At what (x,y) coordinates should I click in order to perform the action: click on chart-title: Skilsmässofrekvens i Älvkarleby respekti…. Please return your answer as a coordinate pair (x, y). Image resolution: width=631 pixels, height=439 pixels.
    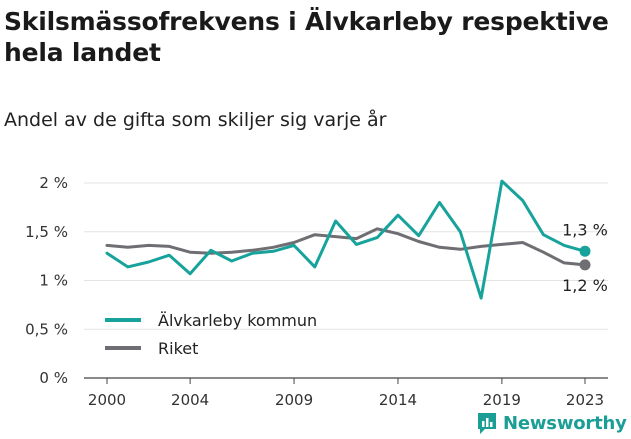
    Looking at the image, I should click on (306, 37).